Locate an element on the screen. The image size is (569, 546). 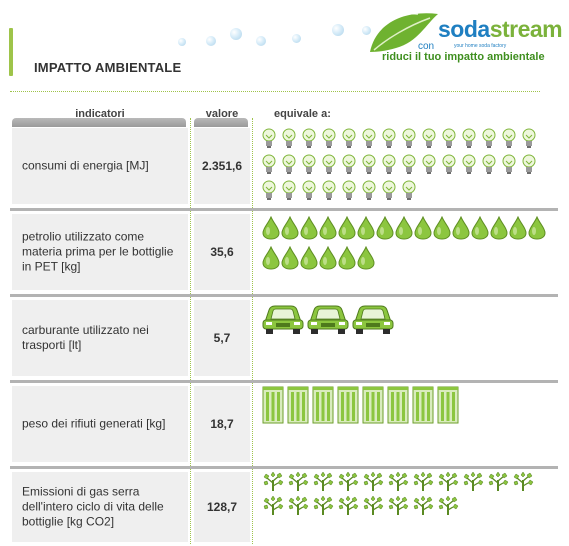
header-divider is located at coordinates (275, 91).